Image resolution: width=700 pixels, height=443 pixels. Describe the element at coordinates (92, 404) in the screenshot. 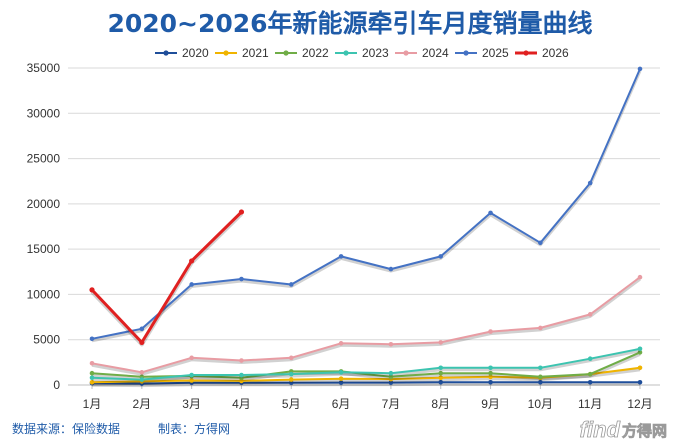

I see `x-tick-label: 1月` at that location.